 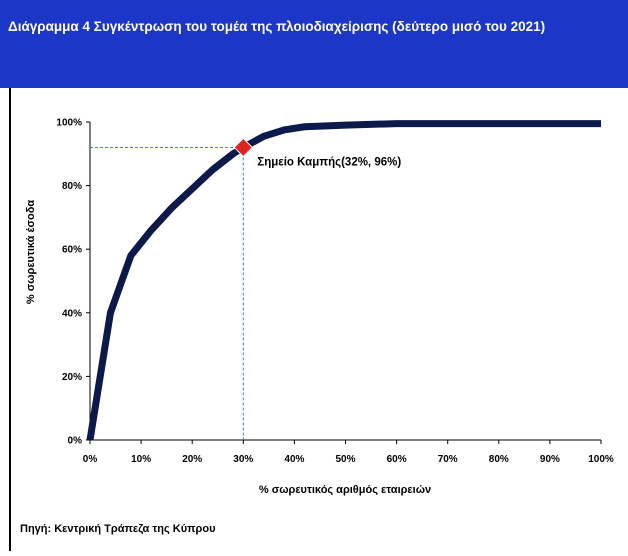 What do you see at coordinates (329, 162) in the screenshot?
I see `knee-label: Σημείο Καμπής(32%, 96%)` at bounding box center [329, 162].